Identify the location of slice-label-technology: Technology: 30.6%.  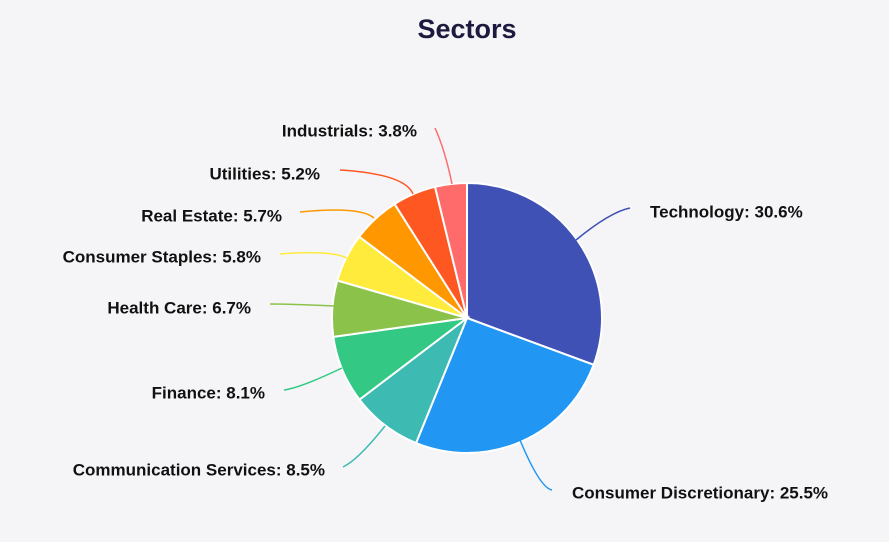
(726, 211).